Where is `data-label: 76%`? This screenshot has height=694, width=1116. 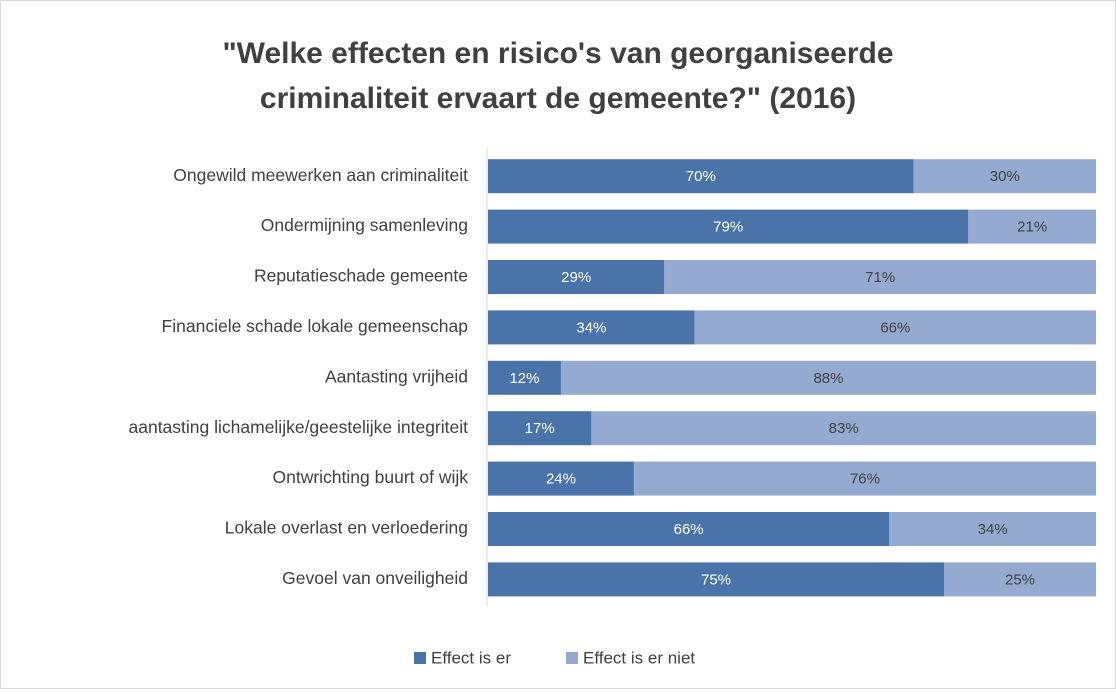 data-label: 76% is located at coordinates (865, 479).